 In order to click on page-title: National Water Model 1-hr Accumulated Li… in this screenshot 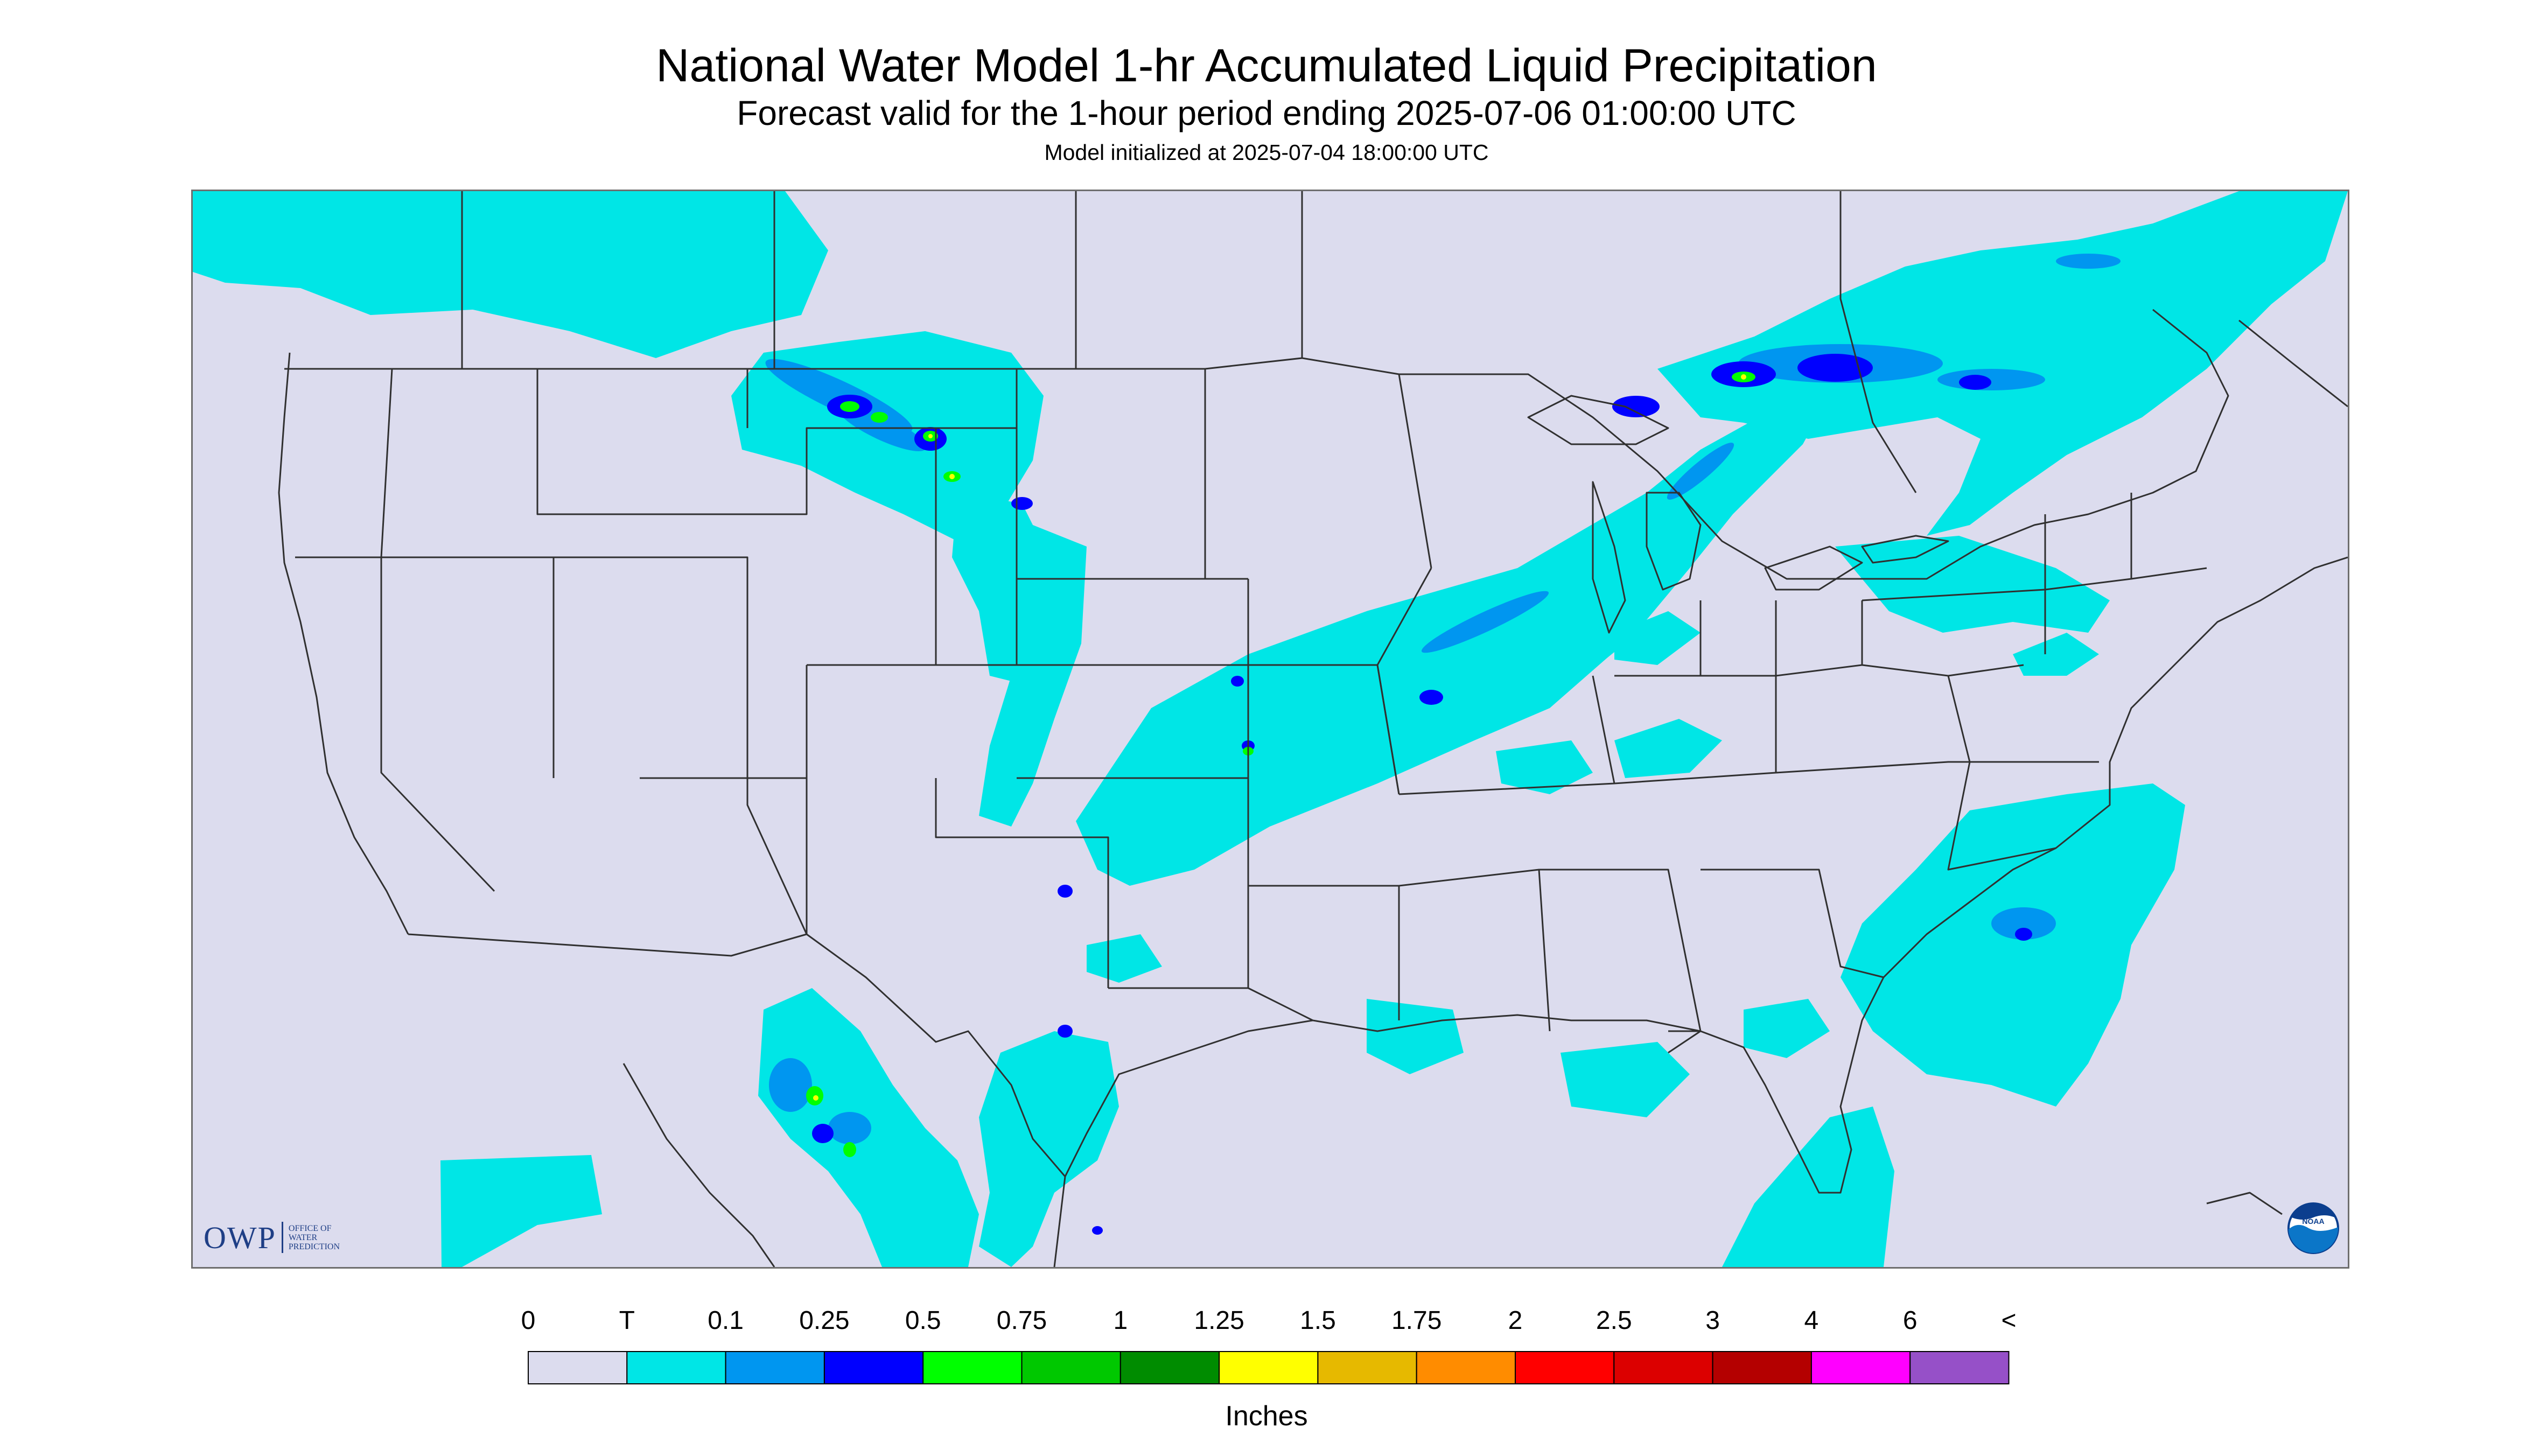, I will do `click(1266, 66)`.